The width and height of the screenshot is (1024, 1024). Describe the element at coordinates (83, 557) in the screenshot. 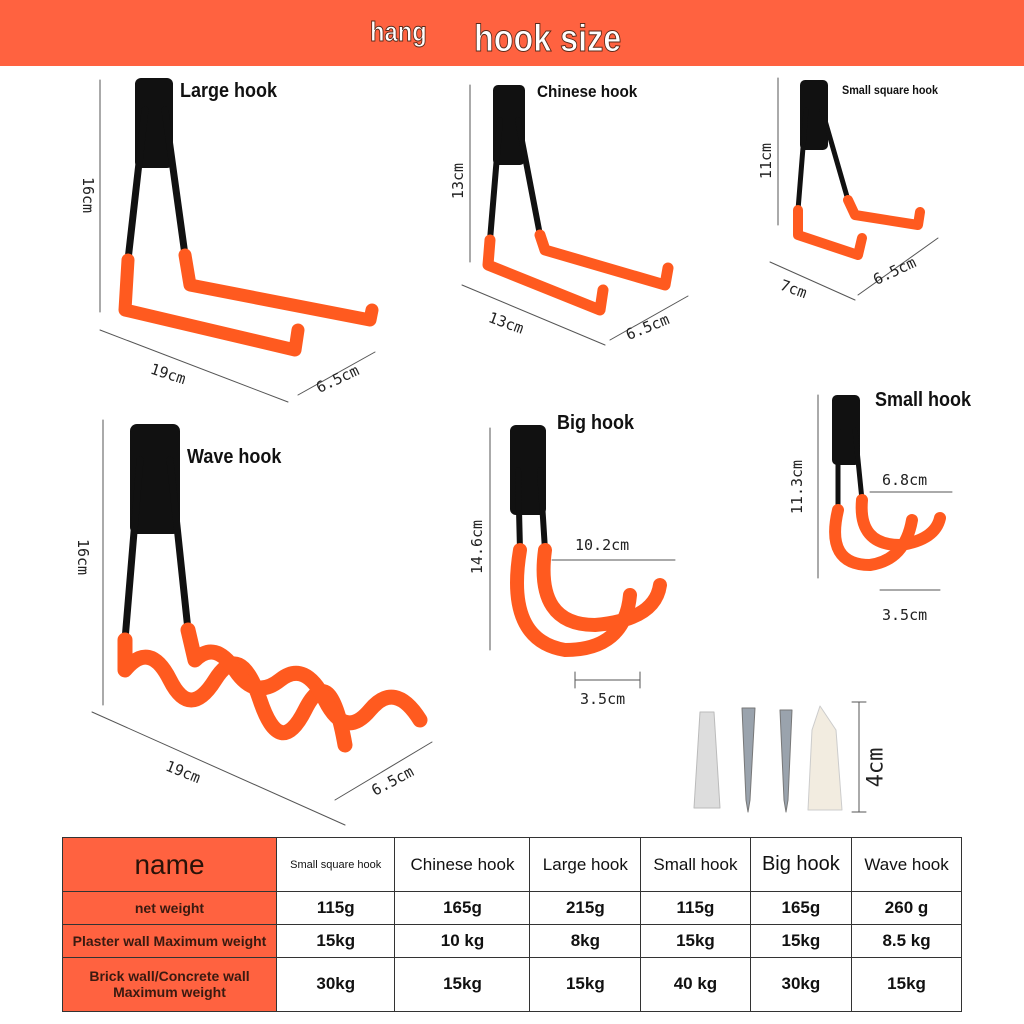

I see `wave-hook-height: 16cm` at that location.